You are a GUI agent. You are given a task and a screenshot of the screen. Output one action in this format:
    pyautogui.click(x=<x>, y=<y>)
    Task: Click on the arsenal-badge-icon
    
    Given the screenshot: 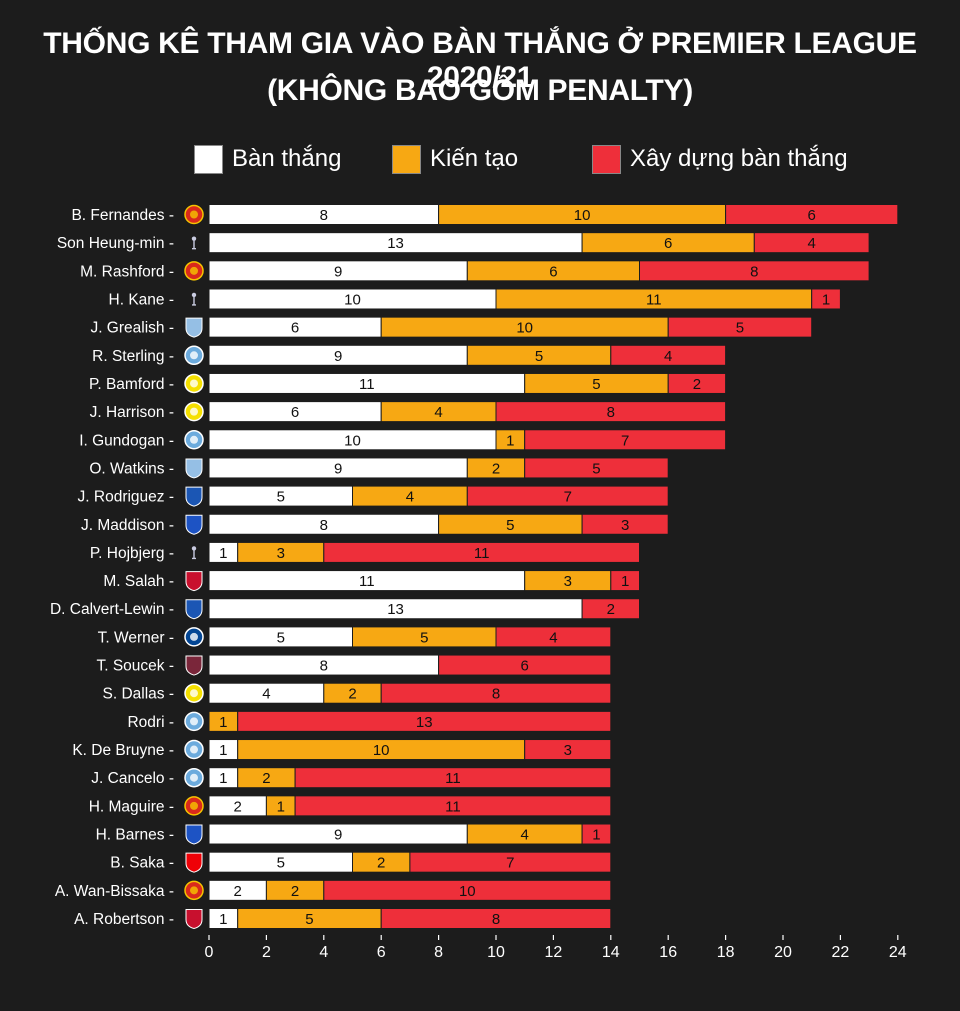 What is the action you would take?
    pyautogui.click(x=194, y=862)
    